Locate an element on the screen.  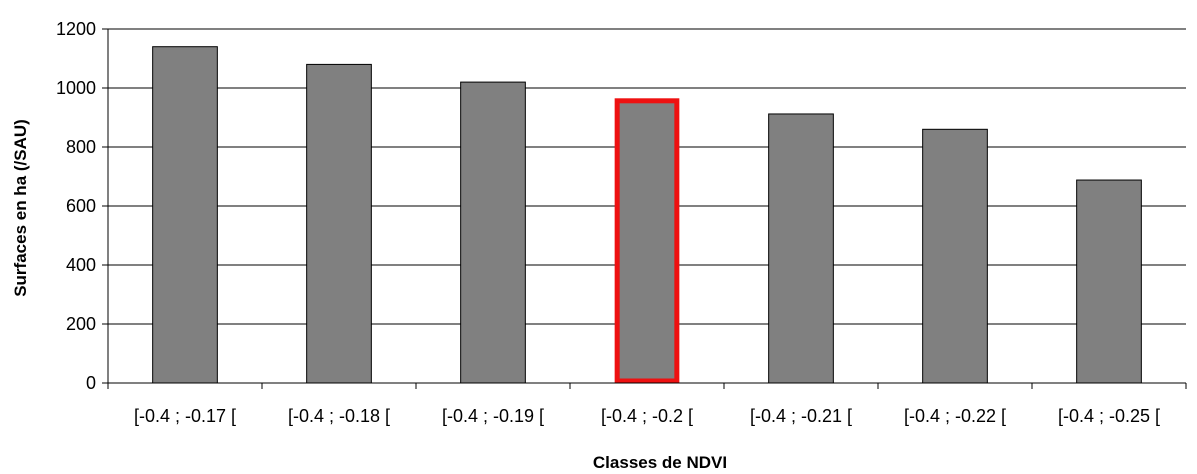
x-tick-label: [-0.4 ; -0.19 [ is located at coordinates (493, 416).